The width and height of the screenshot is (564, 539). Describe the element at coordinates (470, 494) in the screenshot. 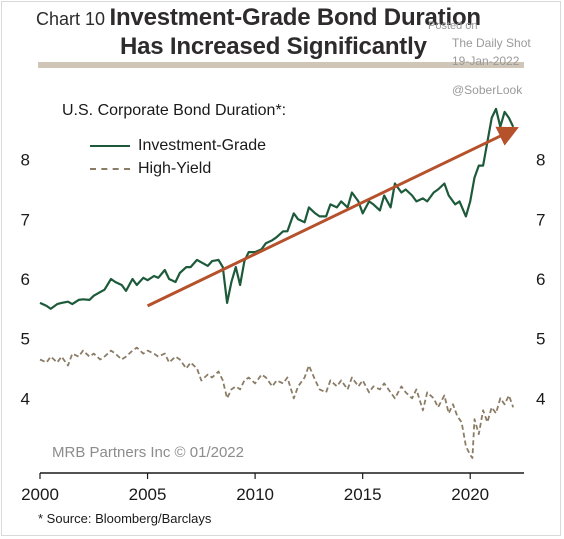

I see `x-tick-label: 2020` at that location.